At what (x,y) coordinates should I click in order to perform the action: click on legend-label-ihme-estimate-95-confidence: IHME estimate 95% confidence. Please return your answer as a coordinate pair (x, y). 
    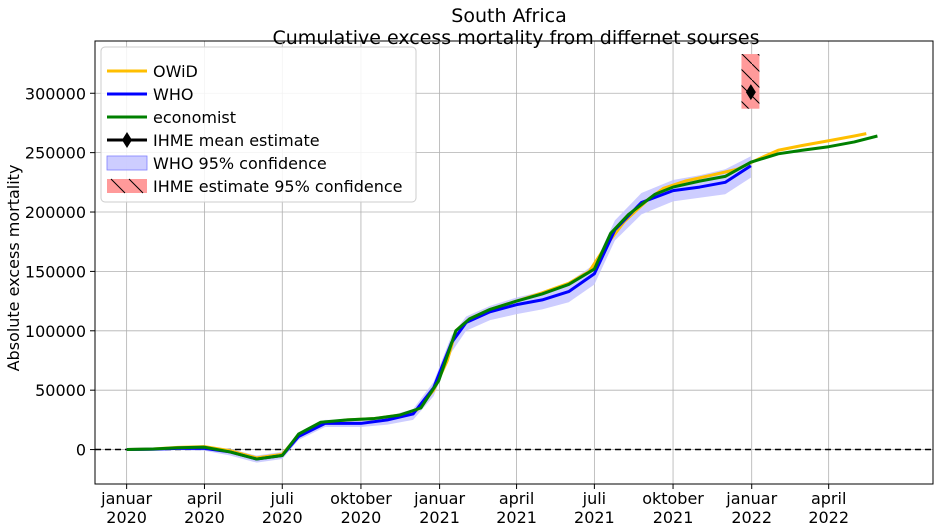
    Looking at the image, I should click on (277, 186).